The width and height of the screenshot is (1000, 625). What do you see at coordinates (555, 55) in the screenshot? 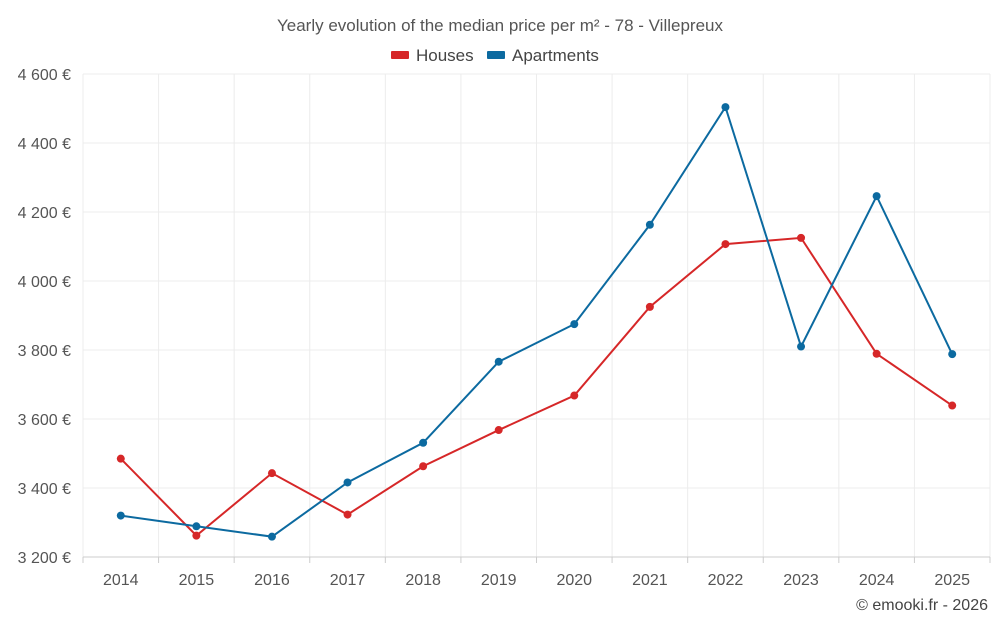
I see `legend-label-apartments: Apartments` at bounding box center [555, 55].